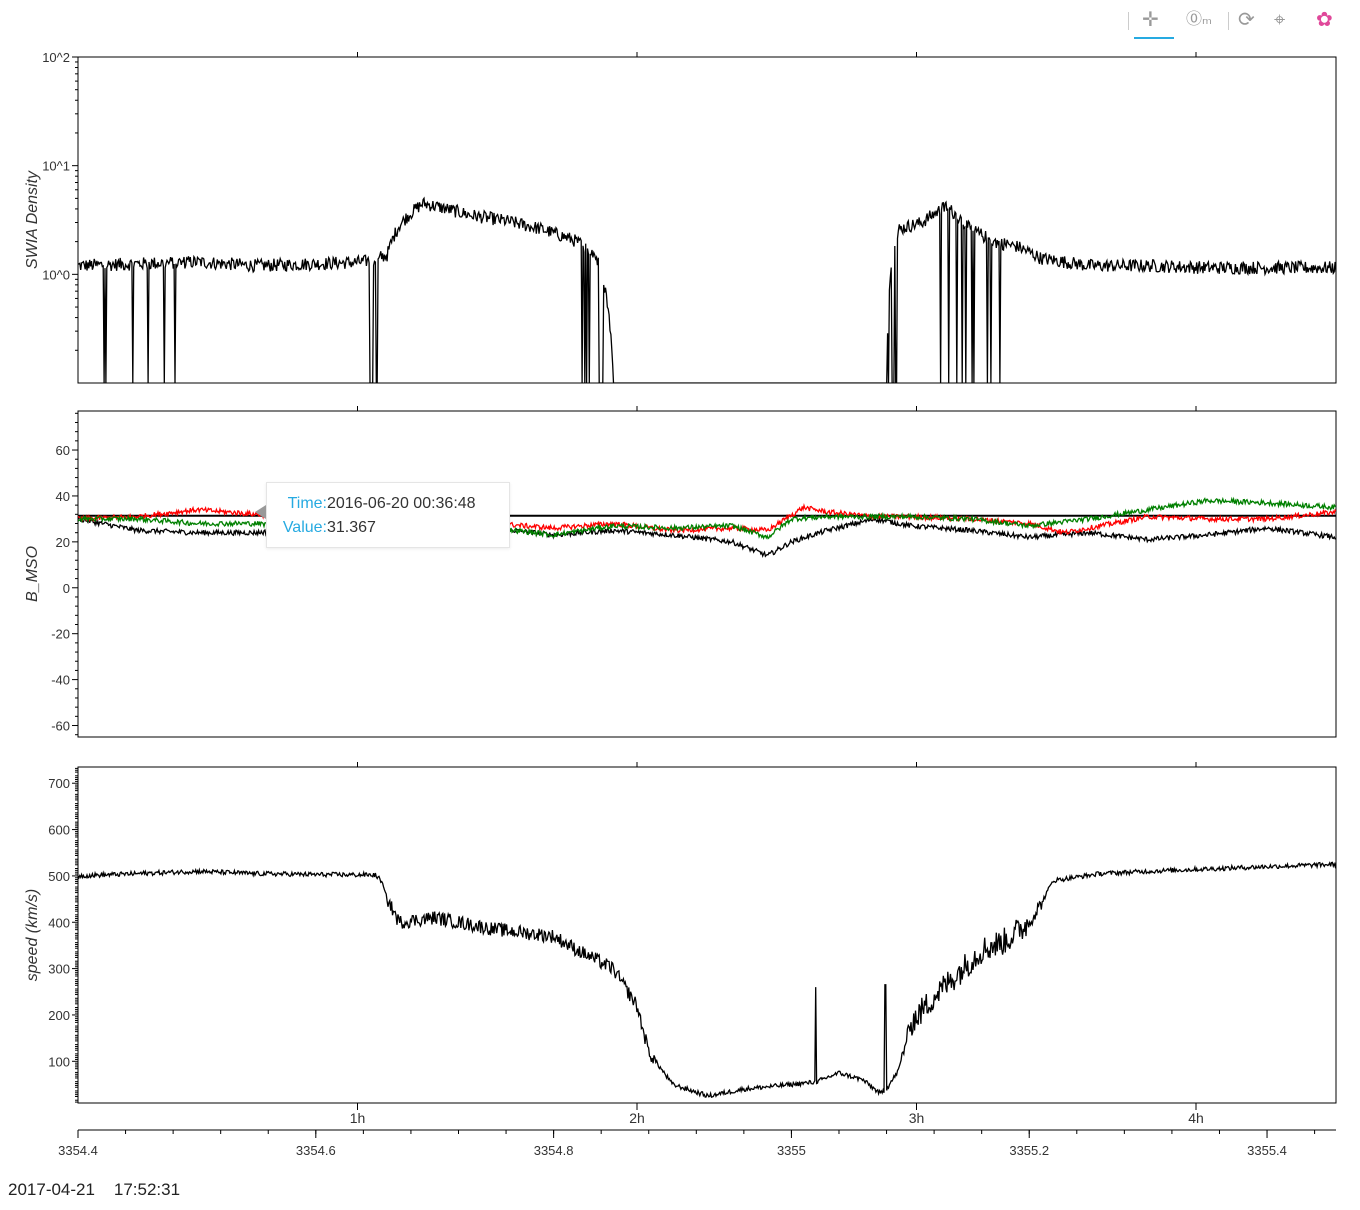  I want to click on y-tick-label: -40, so click(60, 680).